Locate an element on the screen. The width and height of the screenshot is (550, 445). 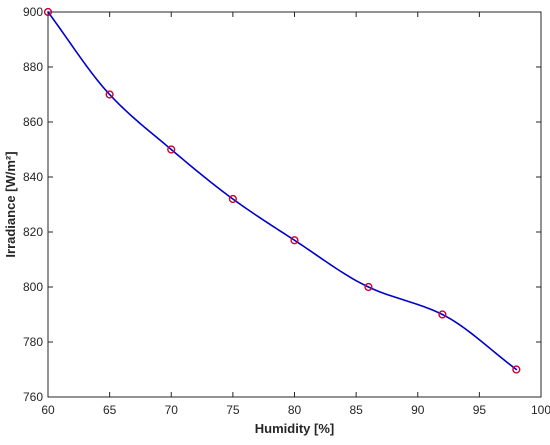
y-tick-label: 780 is located at coordinates (33, 342).